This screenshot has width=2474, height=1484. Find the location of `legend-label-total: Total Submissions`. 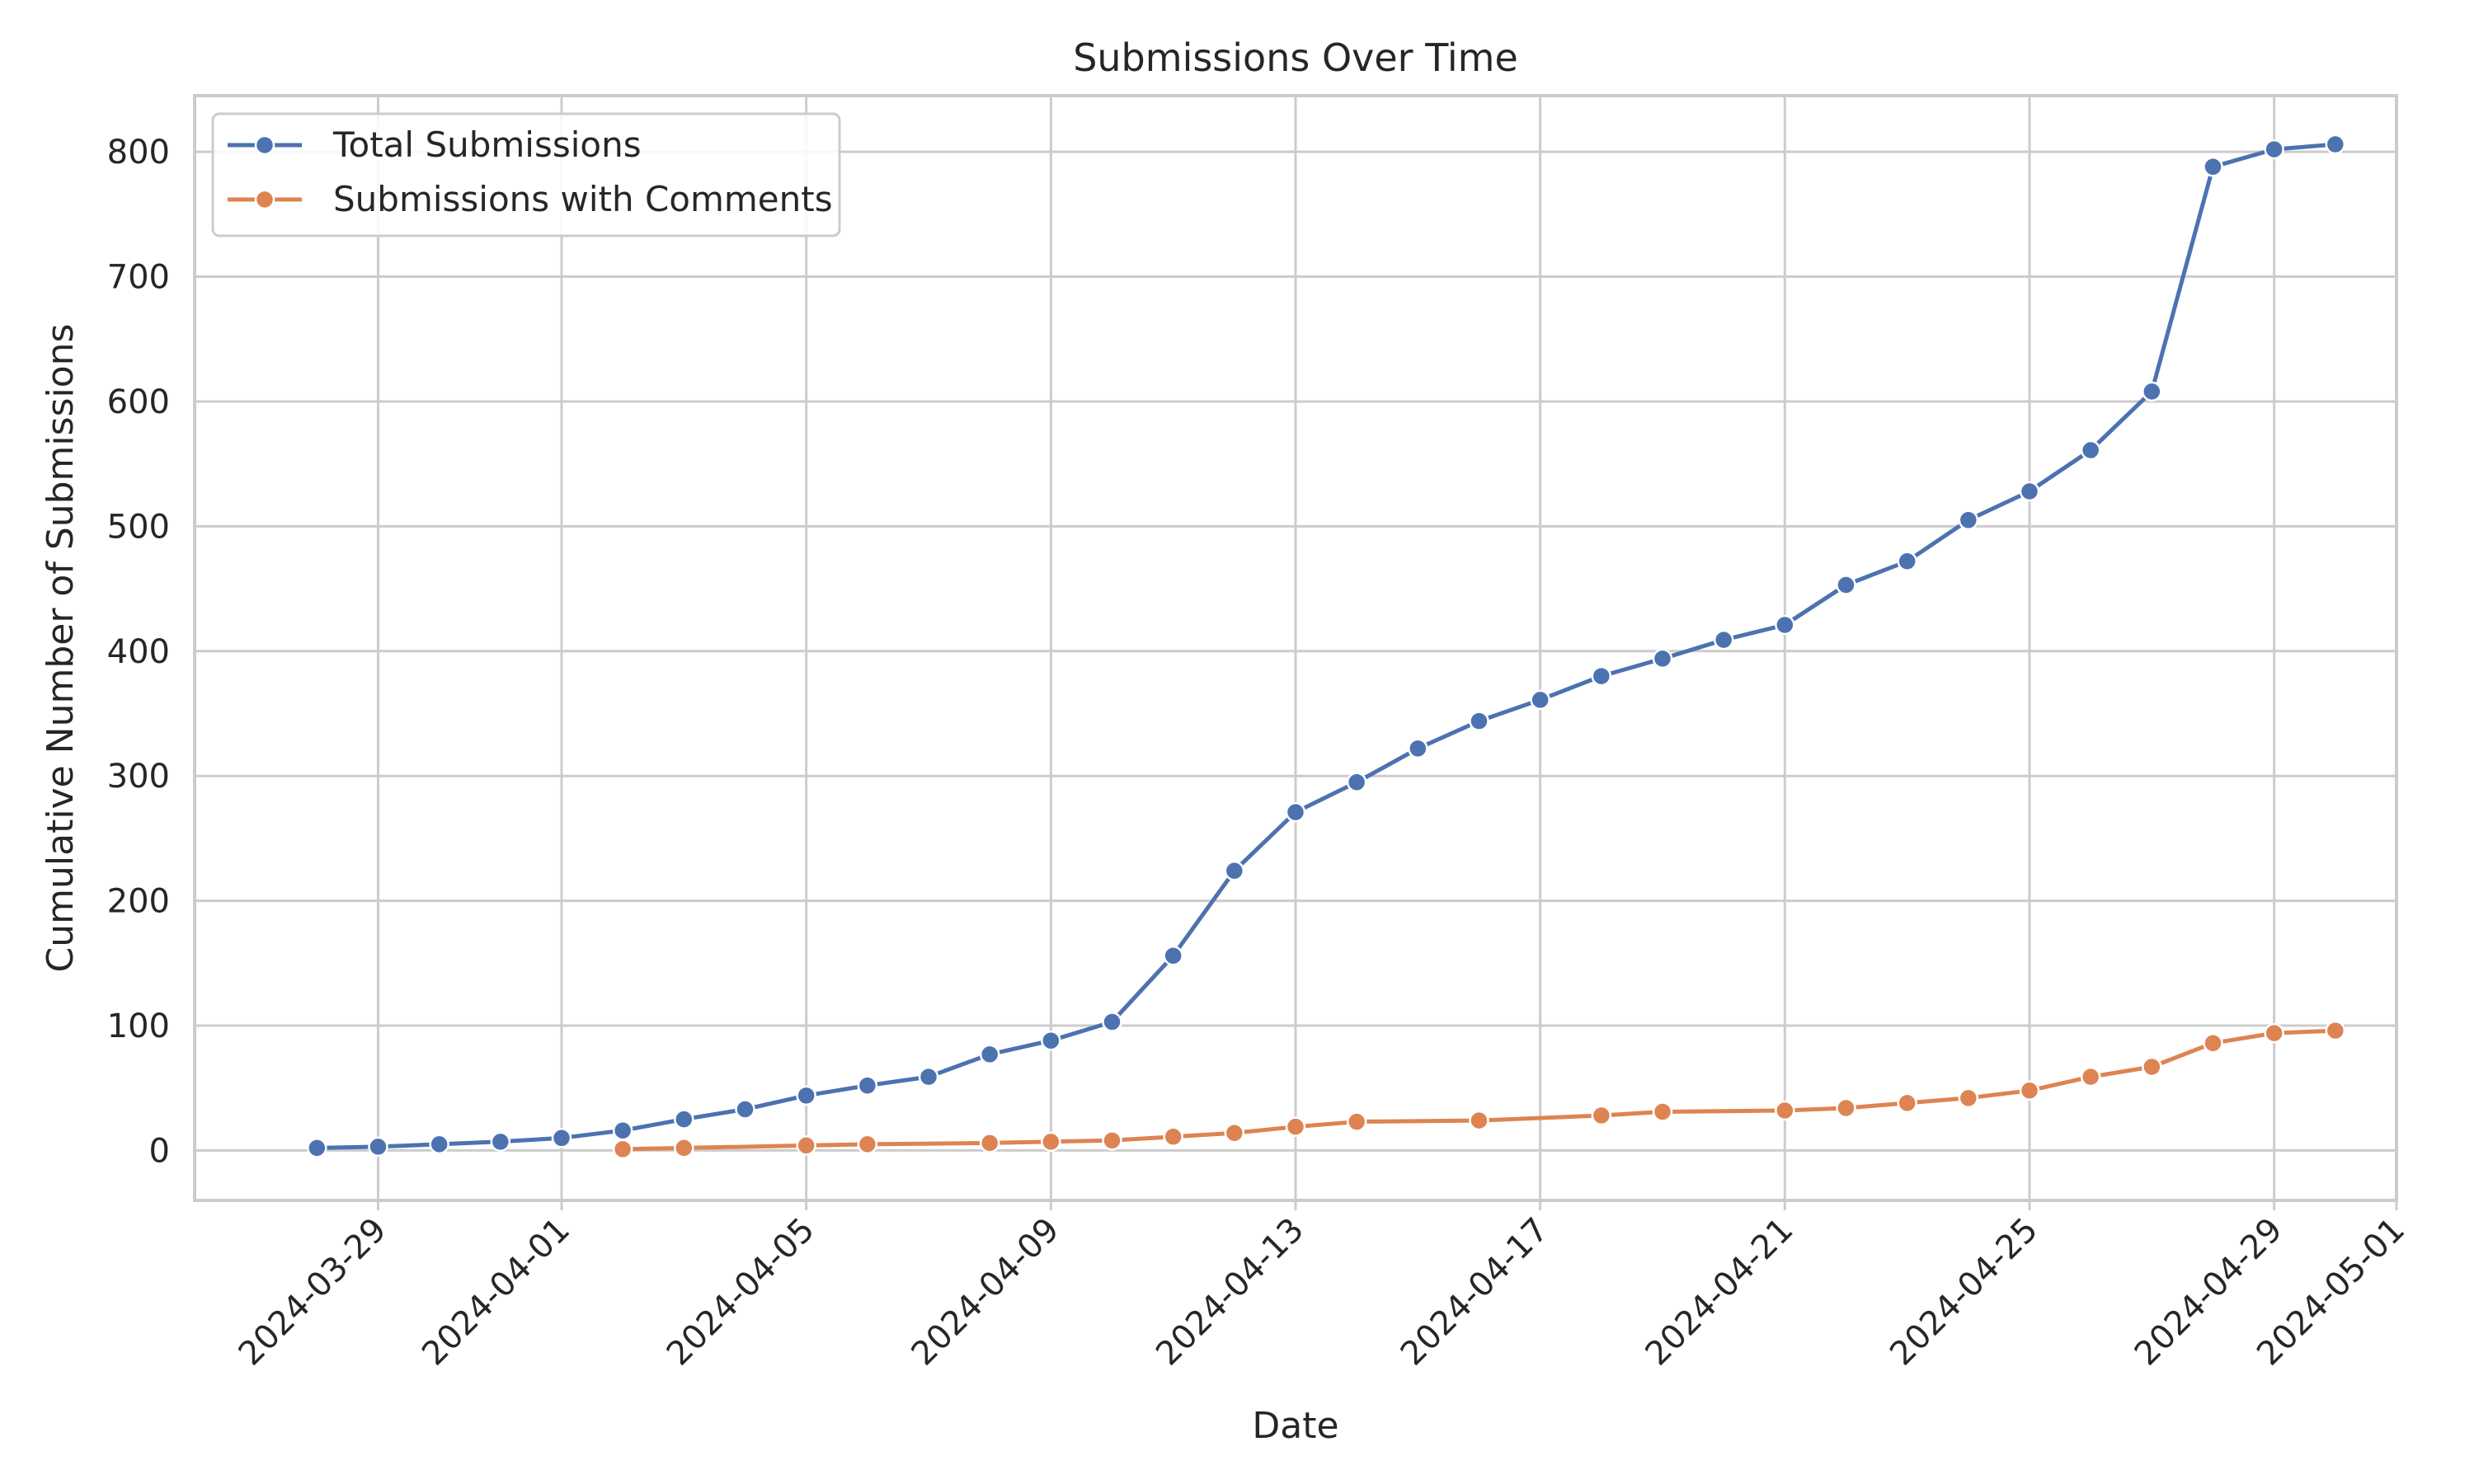

legend-label-total: Total Submissions is located at coordinates (487, 144).